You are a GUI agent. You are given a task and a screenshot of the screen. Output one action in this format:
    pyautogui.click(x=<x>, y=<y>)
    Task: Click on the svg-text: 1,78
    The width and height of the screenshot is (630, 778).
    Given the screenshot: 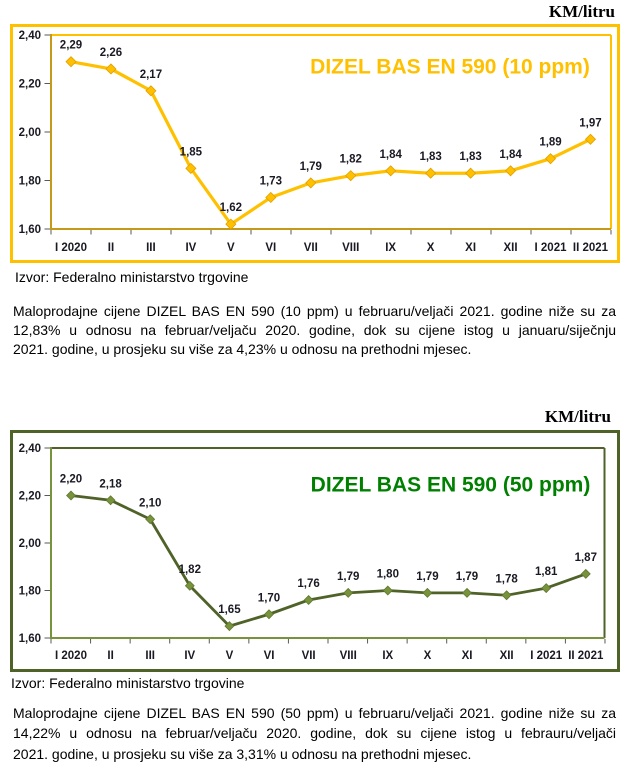 What is the action you would take?
    pyautogui.click(x=506, y=579)
    